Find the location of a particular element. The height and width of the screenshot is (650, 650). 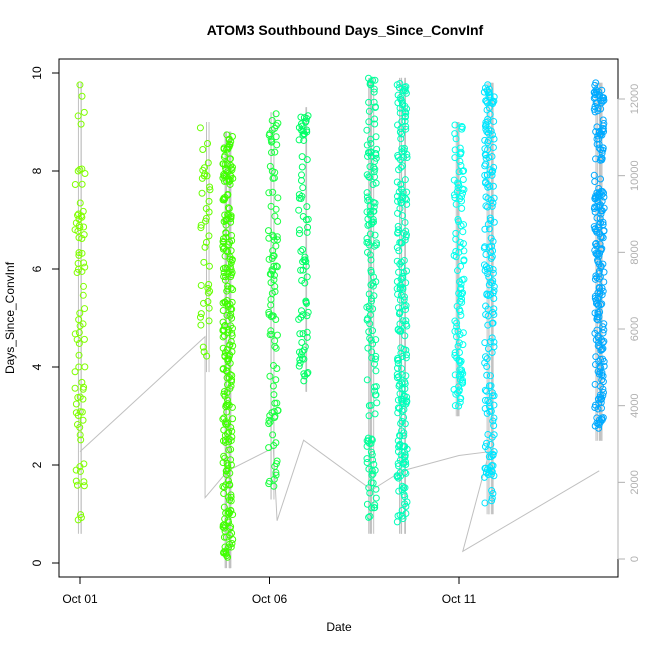

chart-title: ATOM3 Southbound Days_Since_ConvInf is located at coordinates (345, 30).